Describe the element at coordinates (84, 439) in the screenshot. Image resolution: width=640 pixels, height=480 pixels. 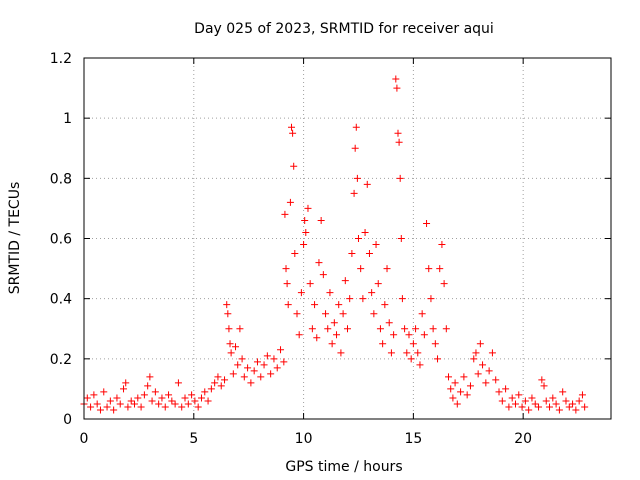
I see `x-tick-label: 0` at that location.